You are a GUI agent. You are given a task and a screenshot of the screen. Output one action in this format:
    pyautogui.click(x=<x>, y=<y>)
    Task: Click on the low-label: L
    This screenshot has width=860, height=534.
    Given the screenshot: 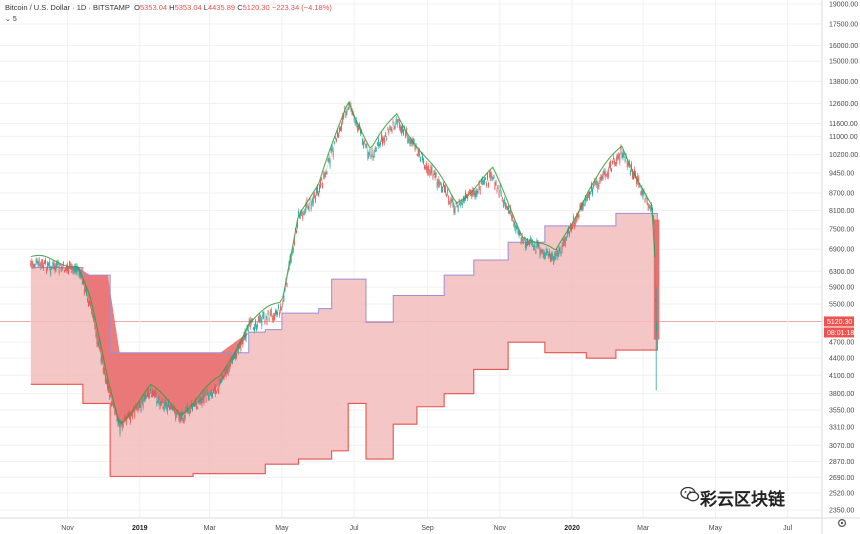 What is the action you would take?
    pyautogui.click(x=205, y=7)
    